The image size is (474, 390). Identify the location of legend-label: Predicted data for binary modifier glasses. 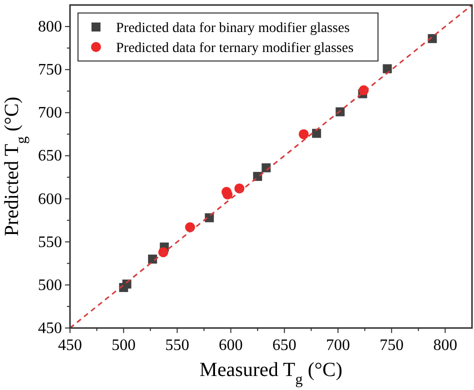
(233, 28).